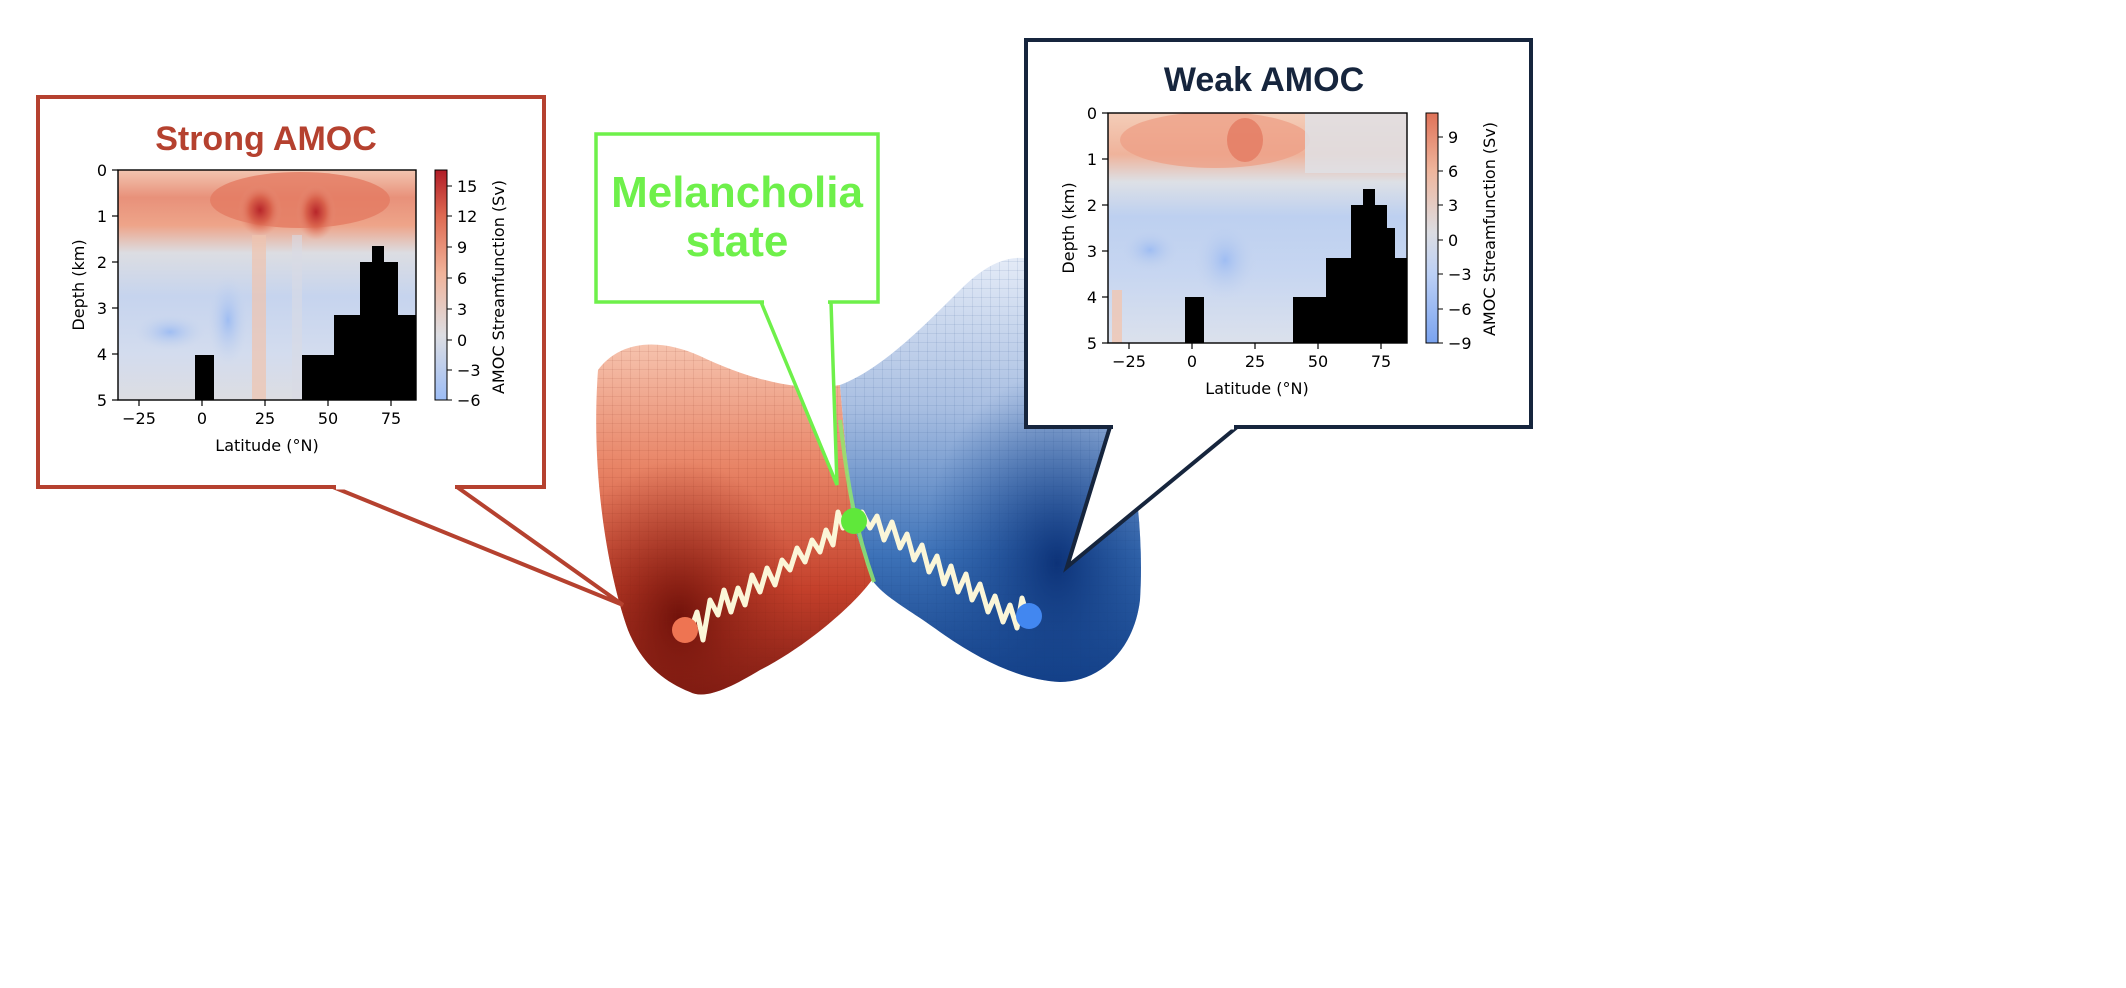 This screenshot has width=2126, height=988. I want to click on strong-amoc-callout: Strong AMOC, so click(330, 351).